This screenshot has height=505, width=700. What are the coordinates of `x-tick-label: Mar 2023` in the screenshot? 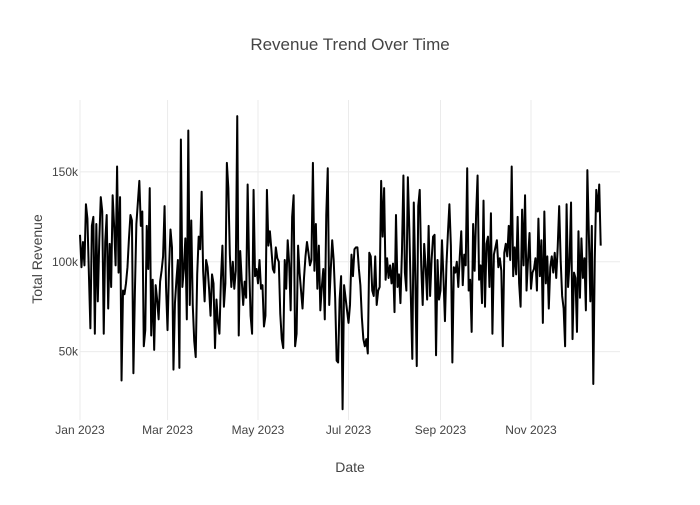 It's located at (167, 430).